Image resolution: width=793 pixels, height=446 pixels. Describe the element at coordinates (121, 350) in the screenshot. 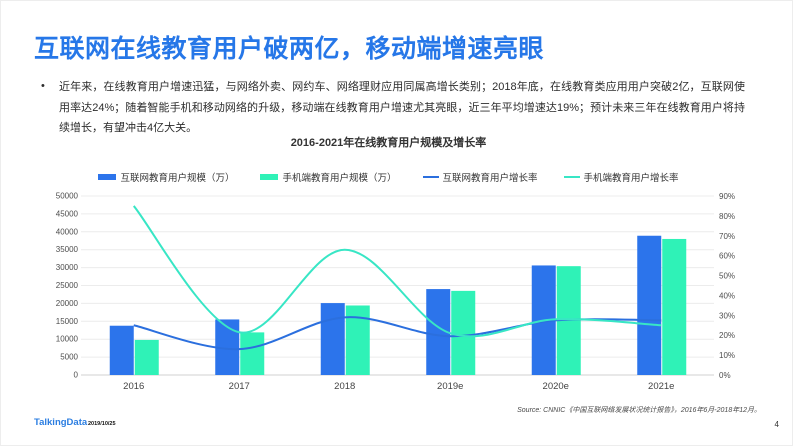

I see `bar-internet-2016` at that location.